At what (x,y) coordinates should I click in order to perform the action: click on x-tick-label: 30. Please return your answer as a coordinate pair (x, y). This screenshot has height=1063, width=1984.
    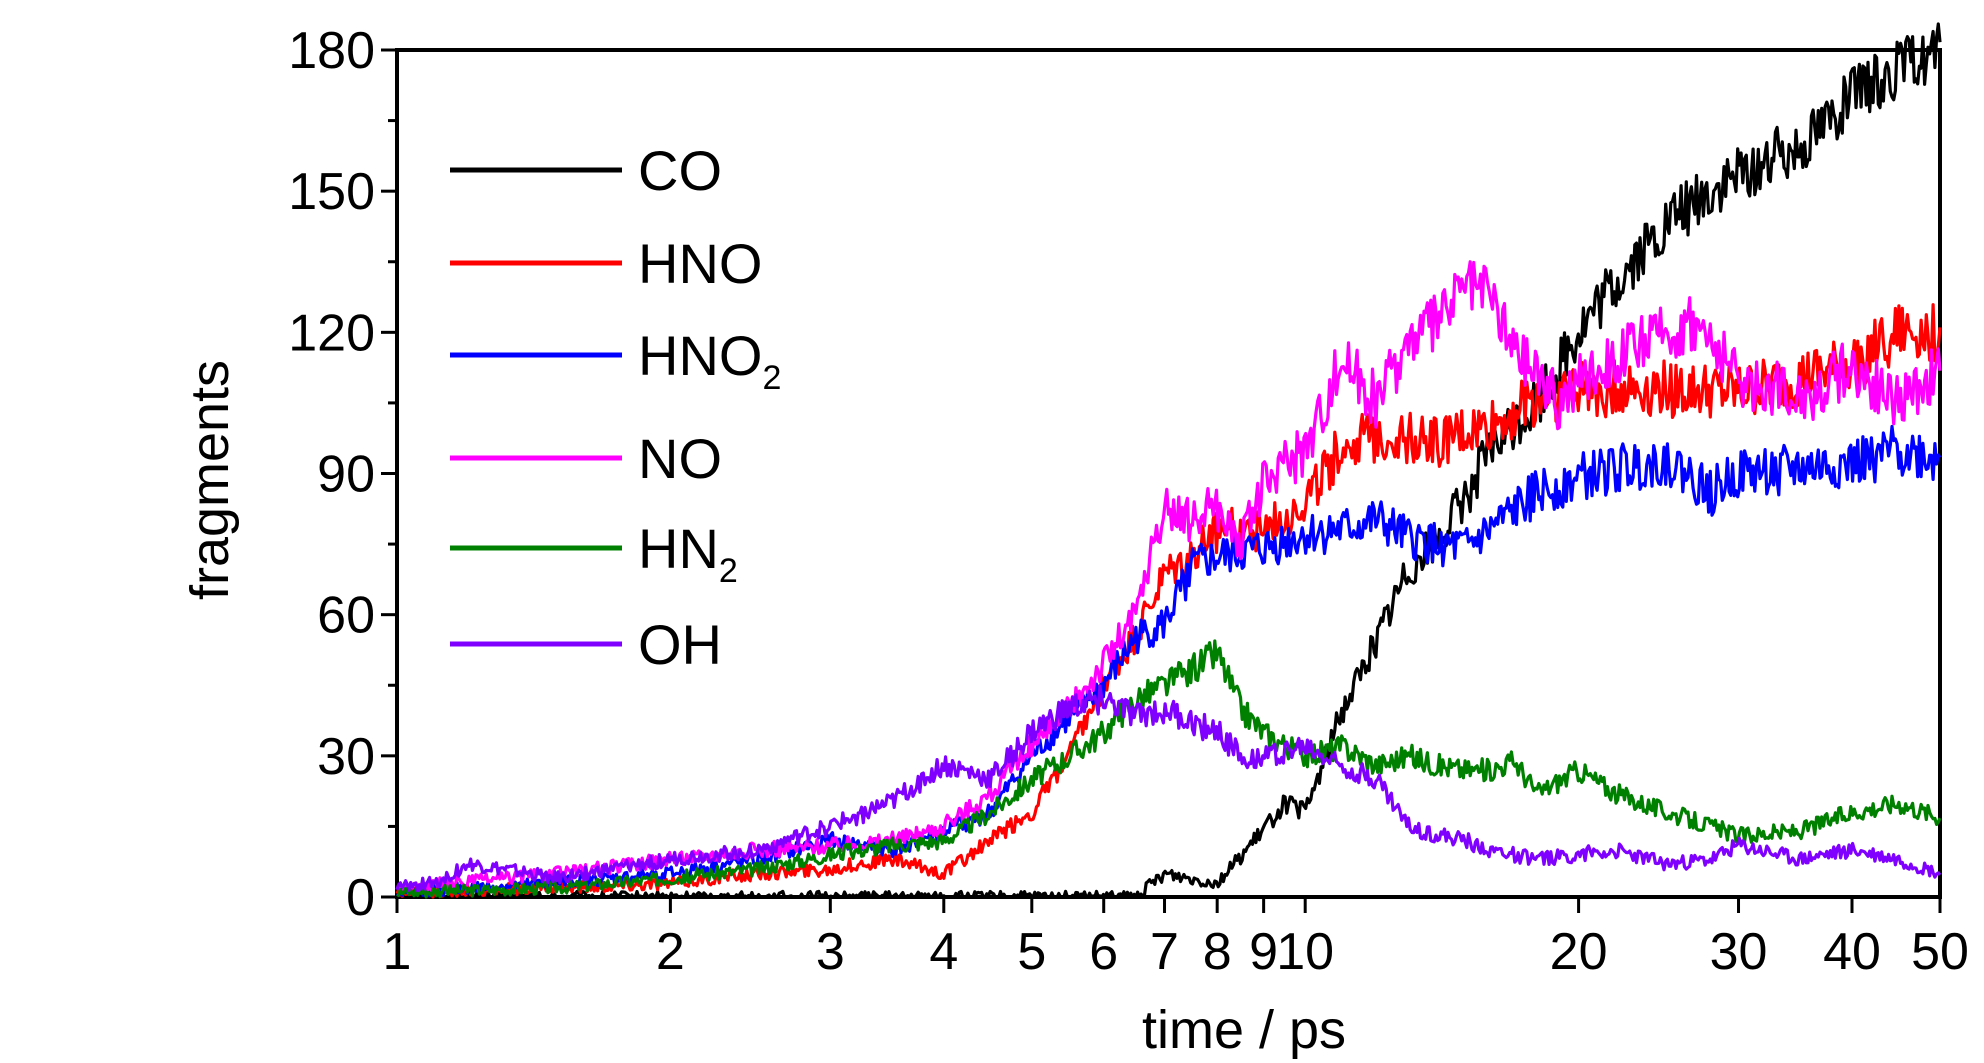
    Looking at the image, I should click on (1739, 952).